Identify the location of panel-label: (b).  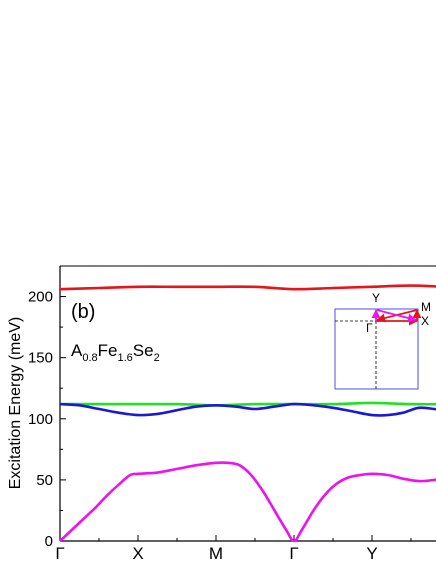
(83, 312).